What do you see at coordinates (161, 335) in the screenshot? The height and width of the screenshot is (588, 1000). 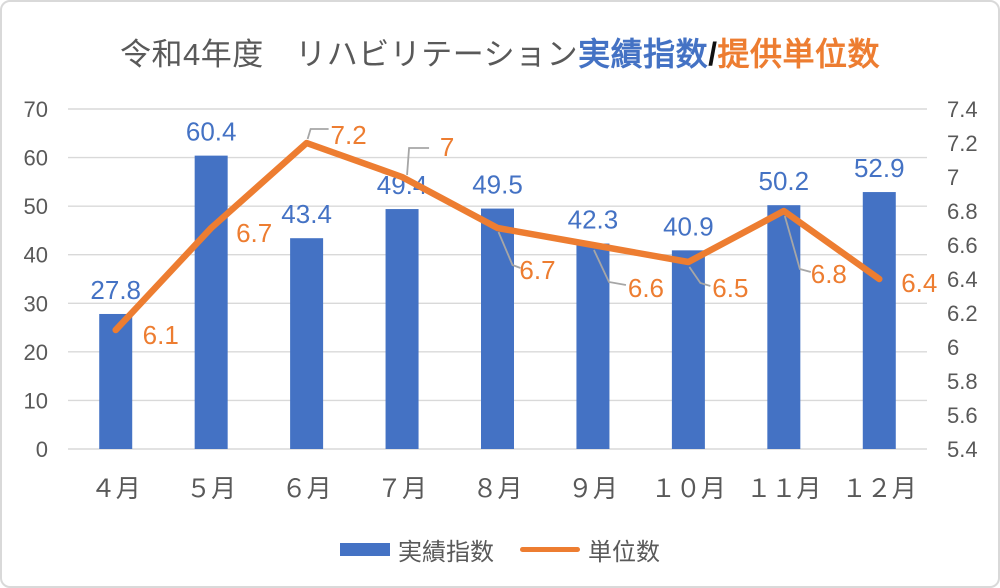 I see `line-value-label: 6.1` at bounding box center [161, 335].